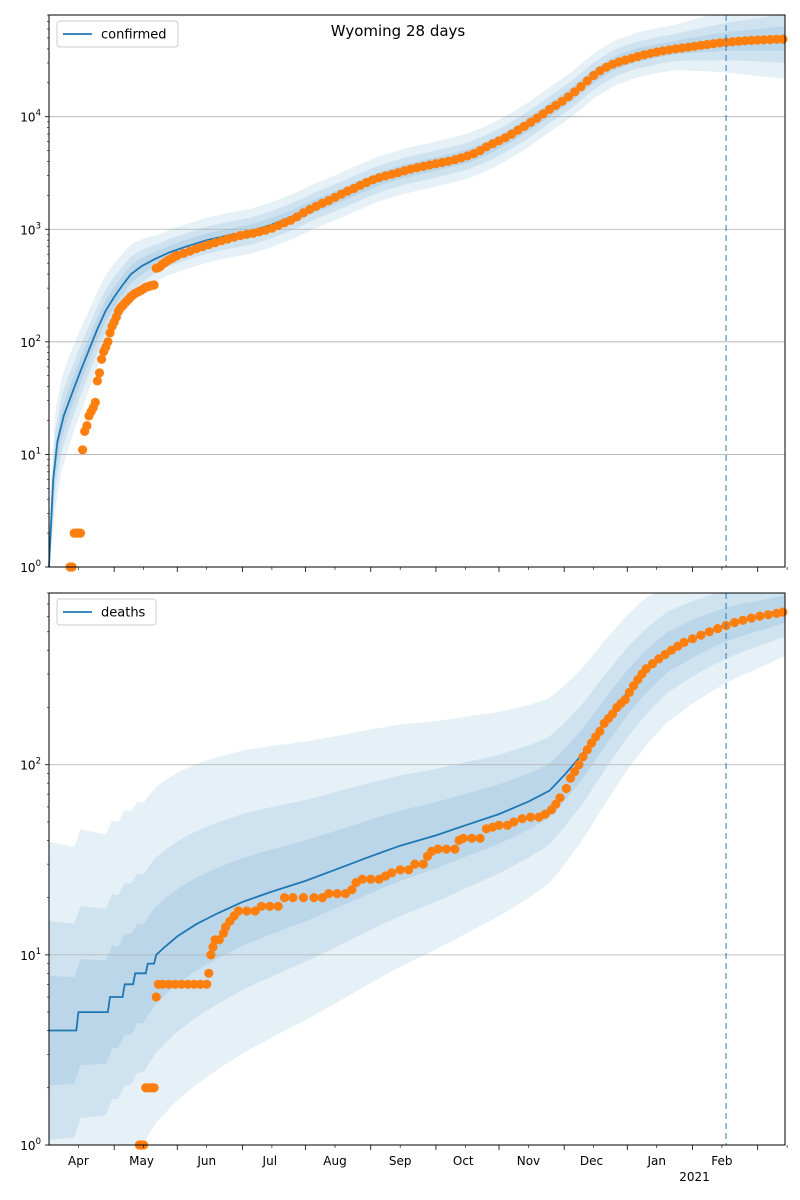 This screenshot has height=1200, width=800. I want to click on x-tick-label: Dec, so click(591, 1161).